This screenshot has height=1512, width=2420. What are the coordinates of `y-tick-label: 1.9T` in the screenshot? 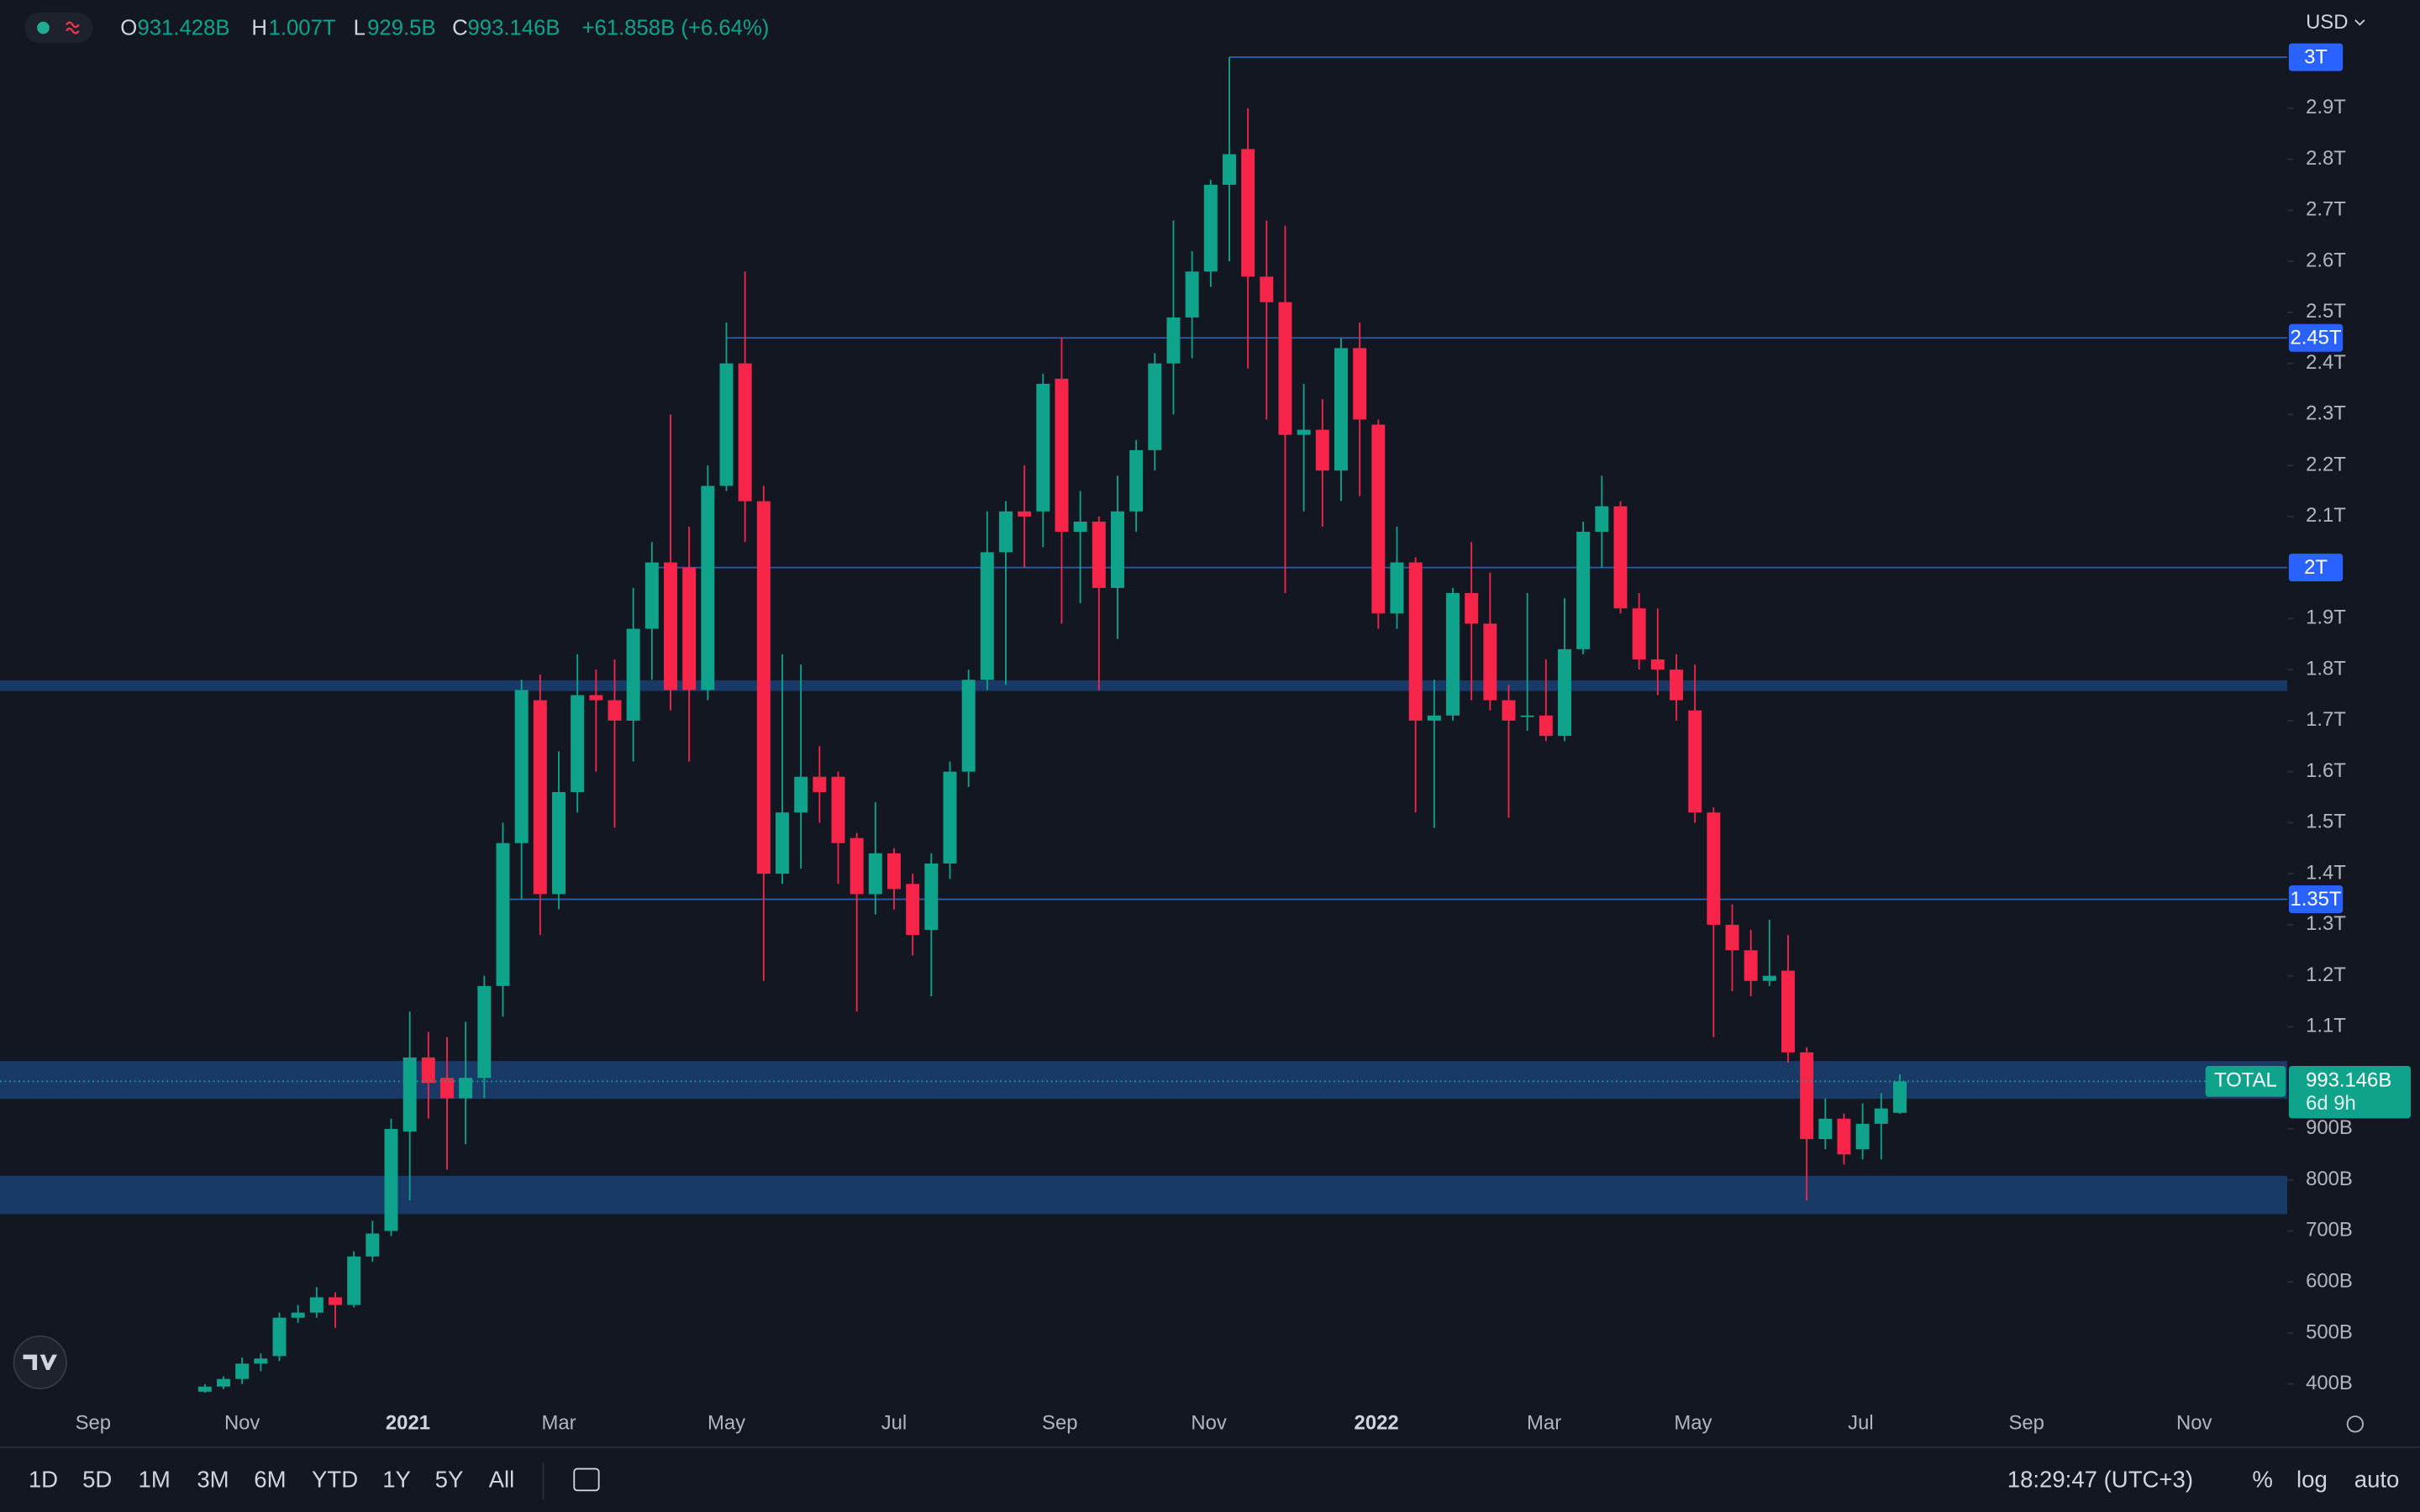 It's located at (2326, 617).